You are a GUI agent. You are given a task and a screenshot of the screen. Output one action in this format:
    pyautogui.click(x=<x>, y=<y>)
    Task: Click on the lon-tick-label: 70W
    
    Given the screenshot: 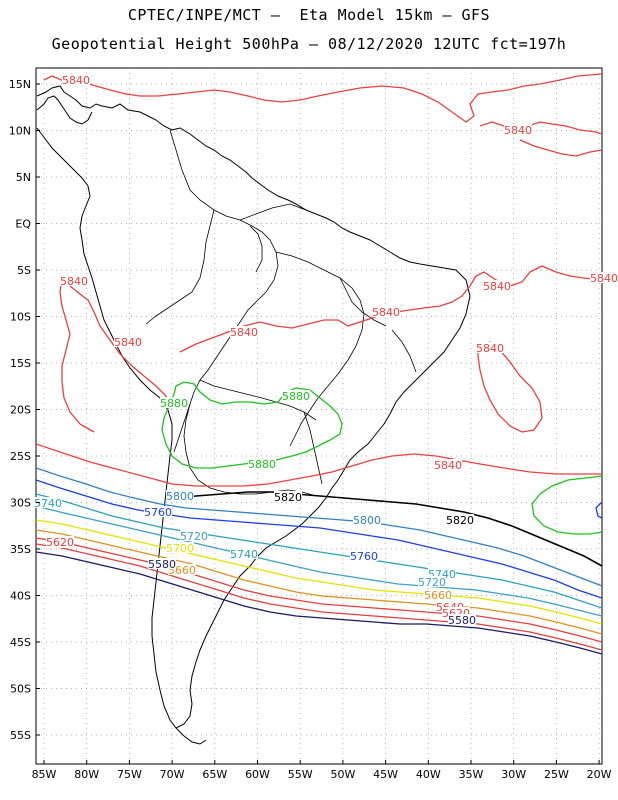 What is the action you would take?
    pyautogui.click(x=172, y=774)
    